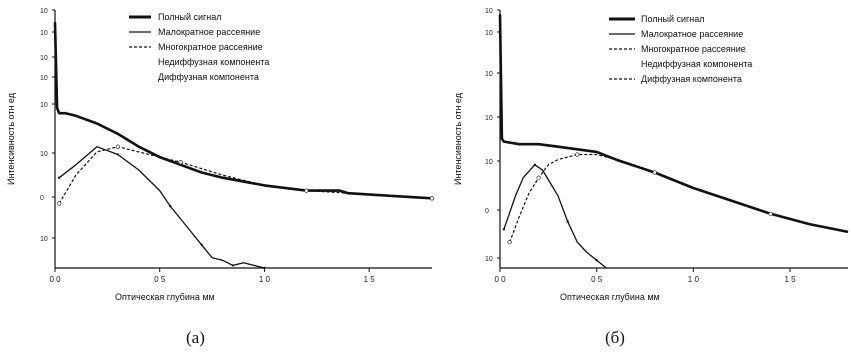 This screenshot has width=851, height=359. What do you see at coordinates (615, 337) in the screenshot?
I see `panel-label-b: (б)` at bounding box center [615, 337].